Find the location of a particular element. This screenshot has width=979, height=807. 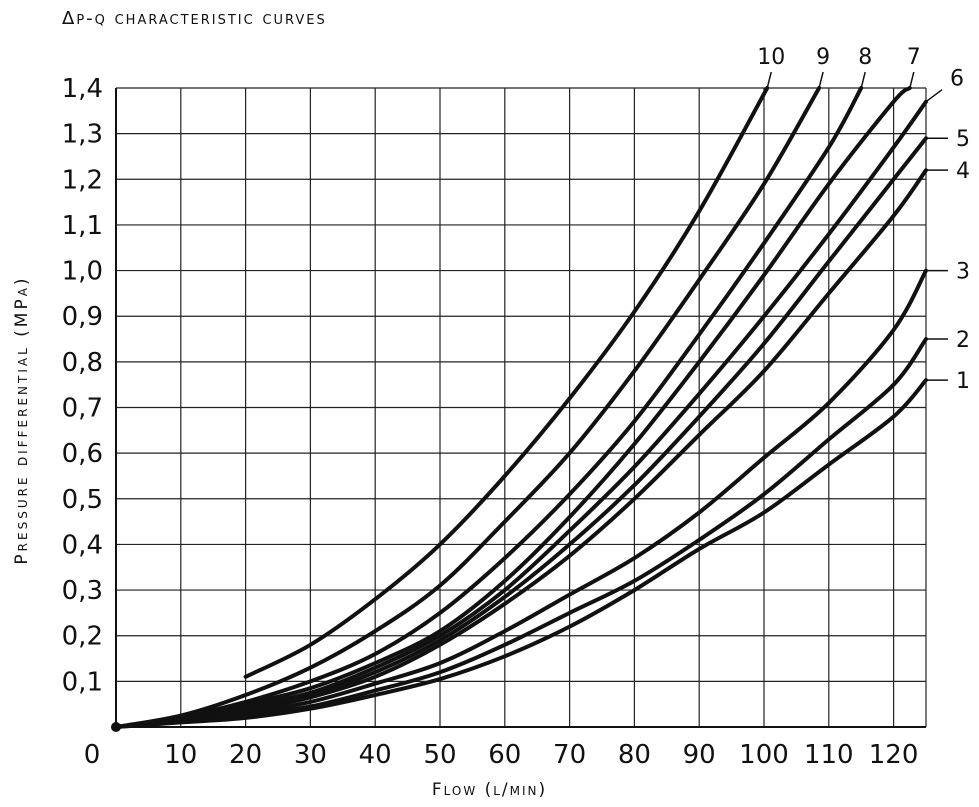

y-tick-label: 1,4 is located at coordinates (82, 89).